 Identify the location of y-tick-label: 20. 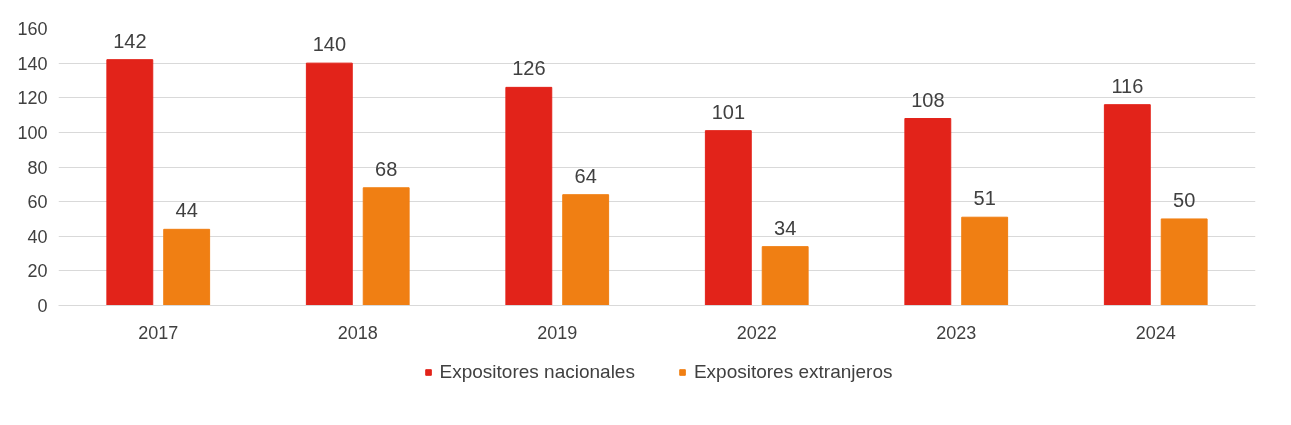
(37, 271).